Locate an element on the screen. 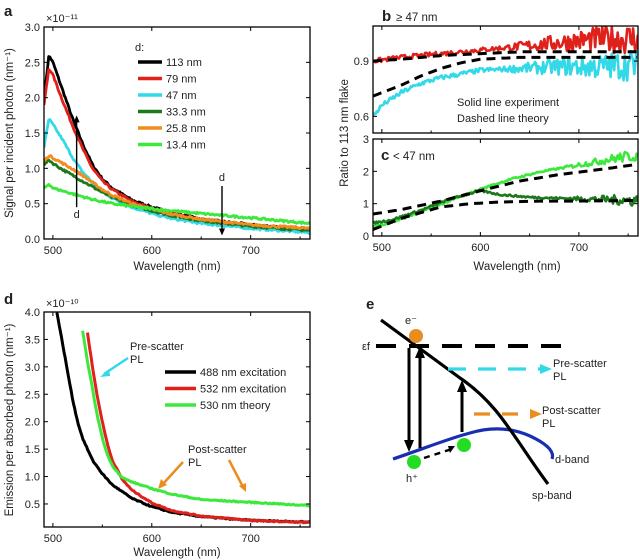 This screenshot has height=560, width=640. panel-c-x-ticks: 500 600 700 is located at coordinates (501, 196).